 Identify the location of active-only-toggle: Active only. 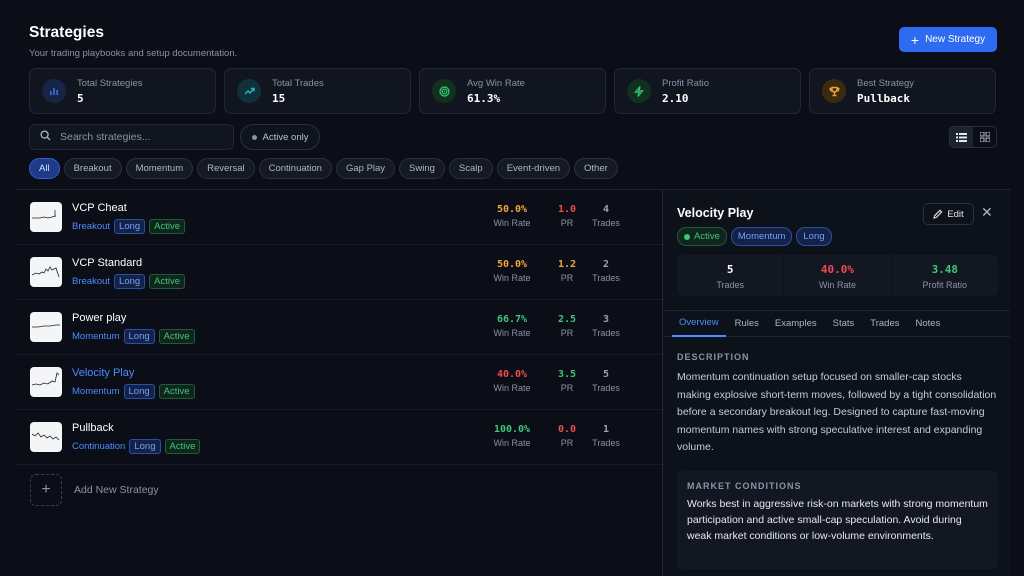
(280, 137).